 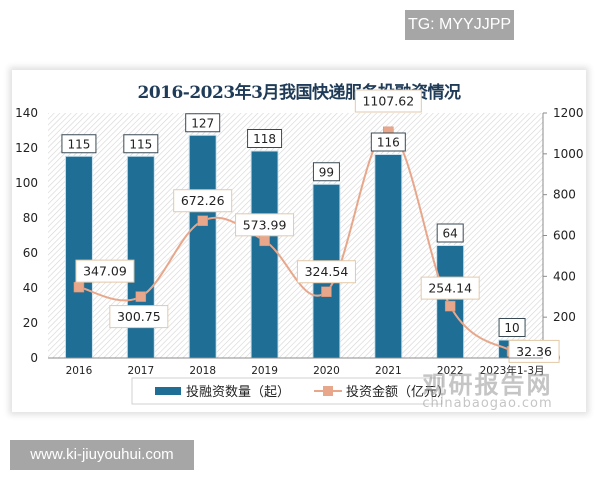 I want to click on tg-badge: TG: MYYJJPP, so click(x=459, y=25).